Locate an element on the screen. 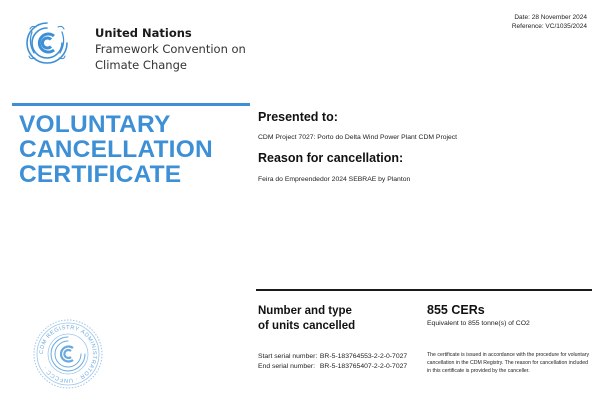 The image size is (600, 408). certificate-title: VOLUNTARY CANCELLATION CERTIFICATE is located at coordinates (116, 149).